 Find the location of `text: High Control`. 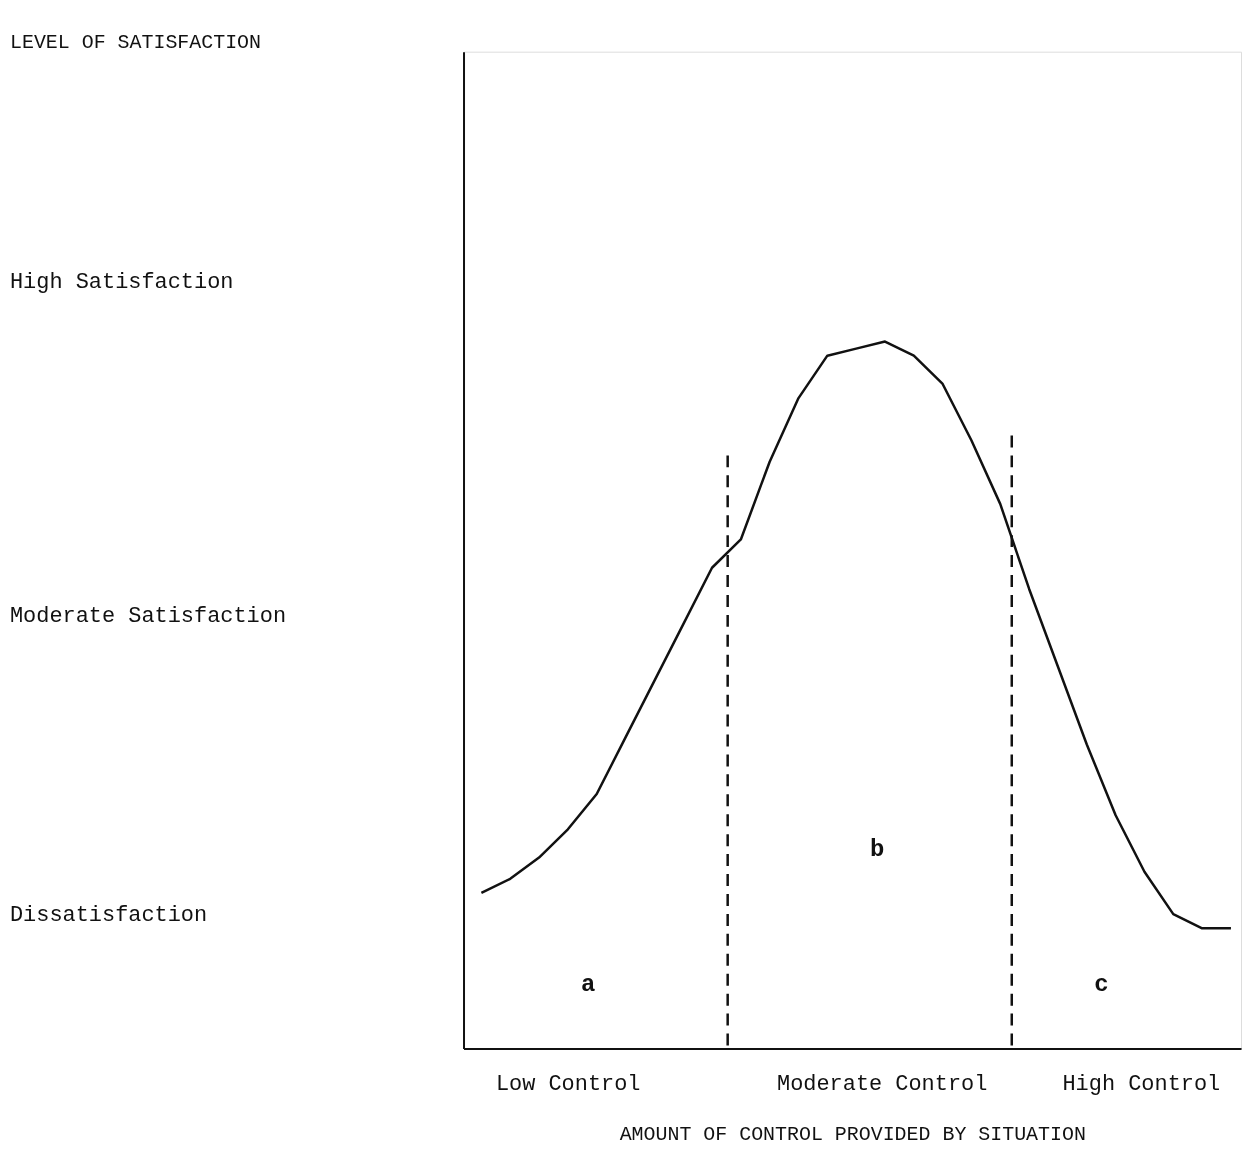

text: High Control is located at coordinates (1141, 1085).